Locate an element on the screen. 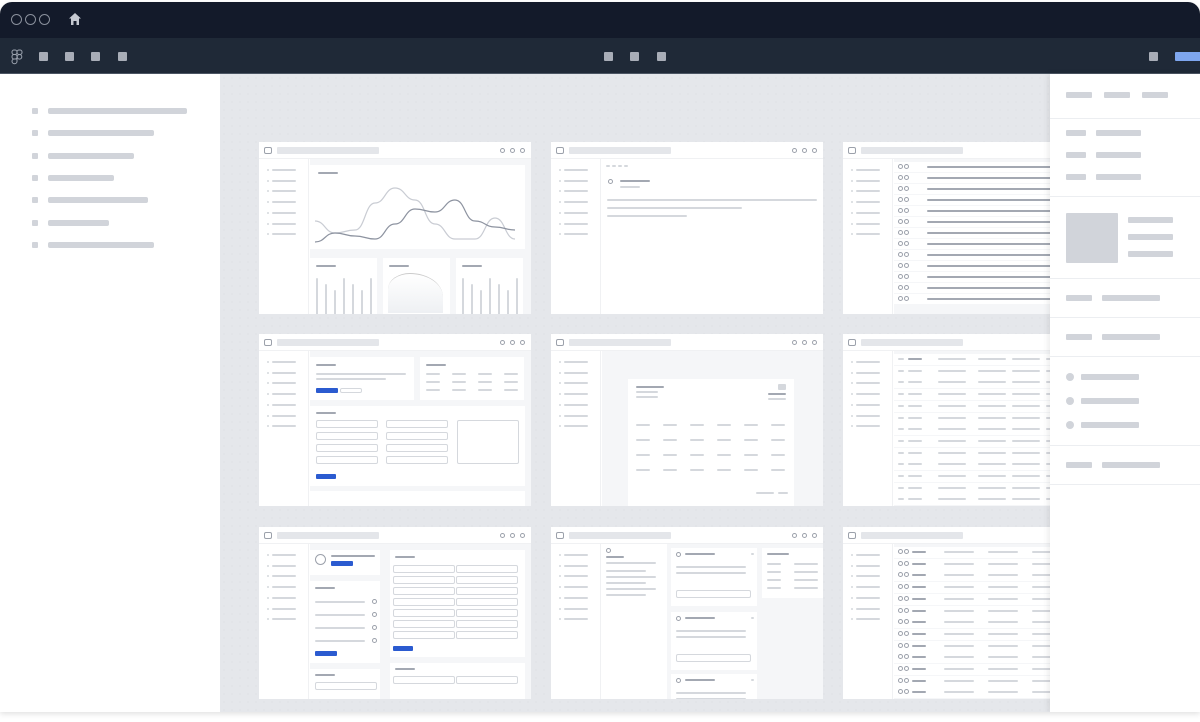  tab-placeholder is located at coordinates (1155, 95).